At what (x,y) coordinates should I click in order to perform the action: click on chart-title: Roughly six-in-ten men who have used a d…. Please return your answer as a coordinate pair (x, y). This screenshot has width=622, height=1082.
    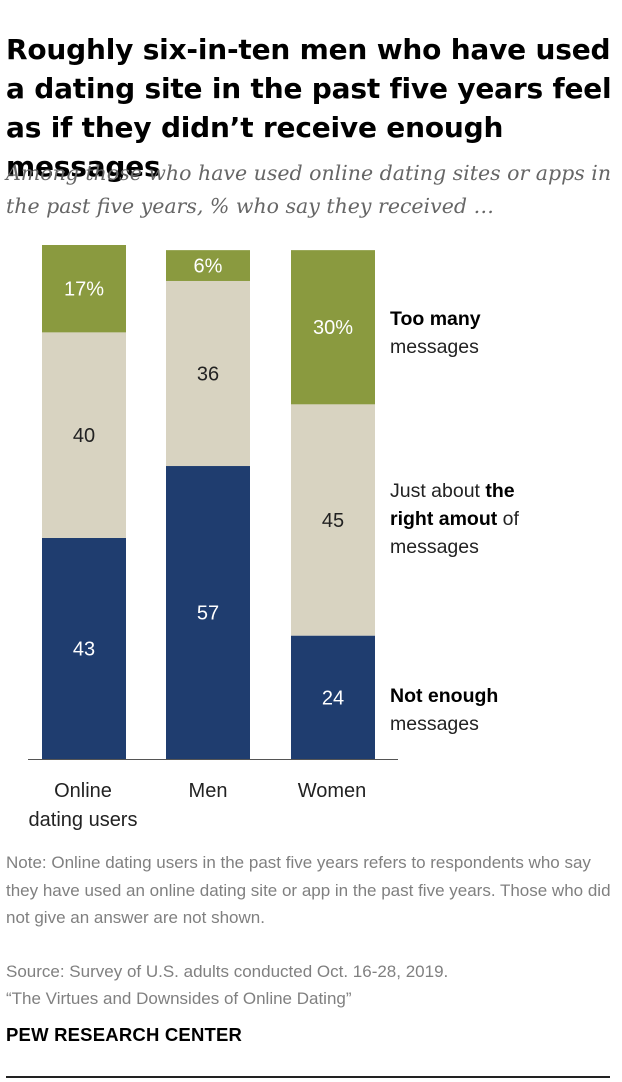
    Looking at the image, I should click on (309, 108).